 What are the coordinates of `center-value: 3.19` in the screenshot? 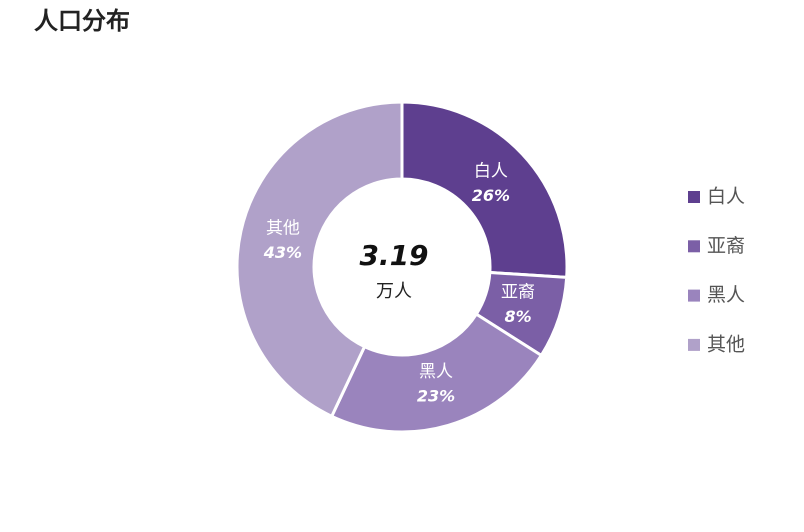 It's located at (393, 255).